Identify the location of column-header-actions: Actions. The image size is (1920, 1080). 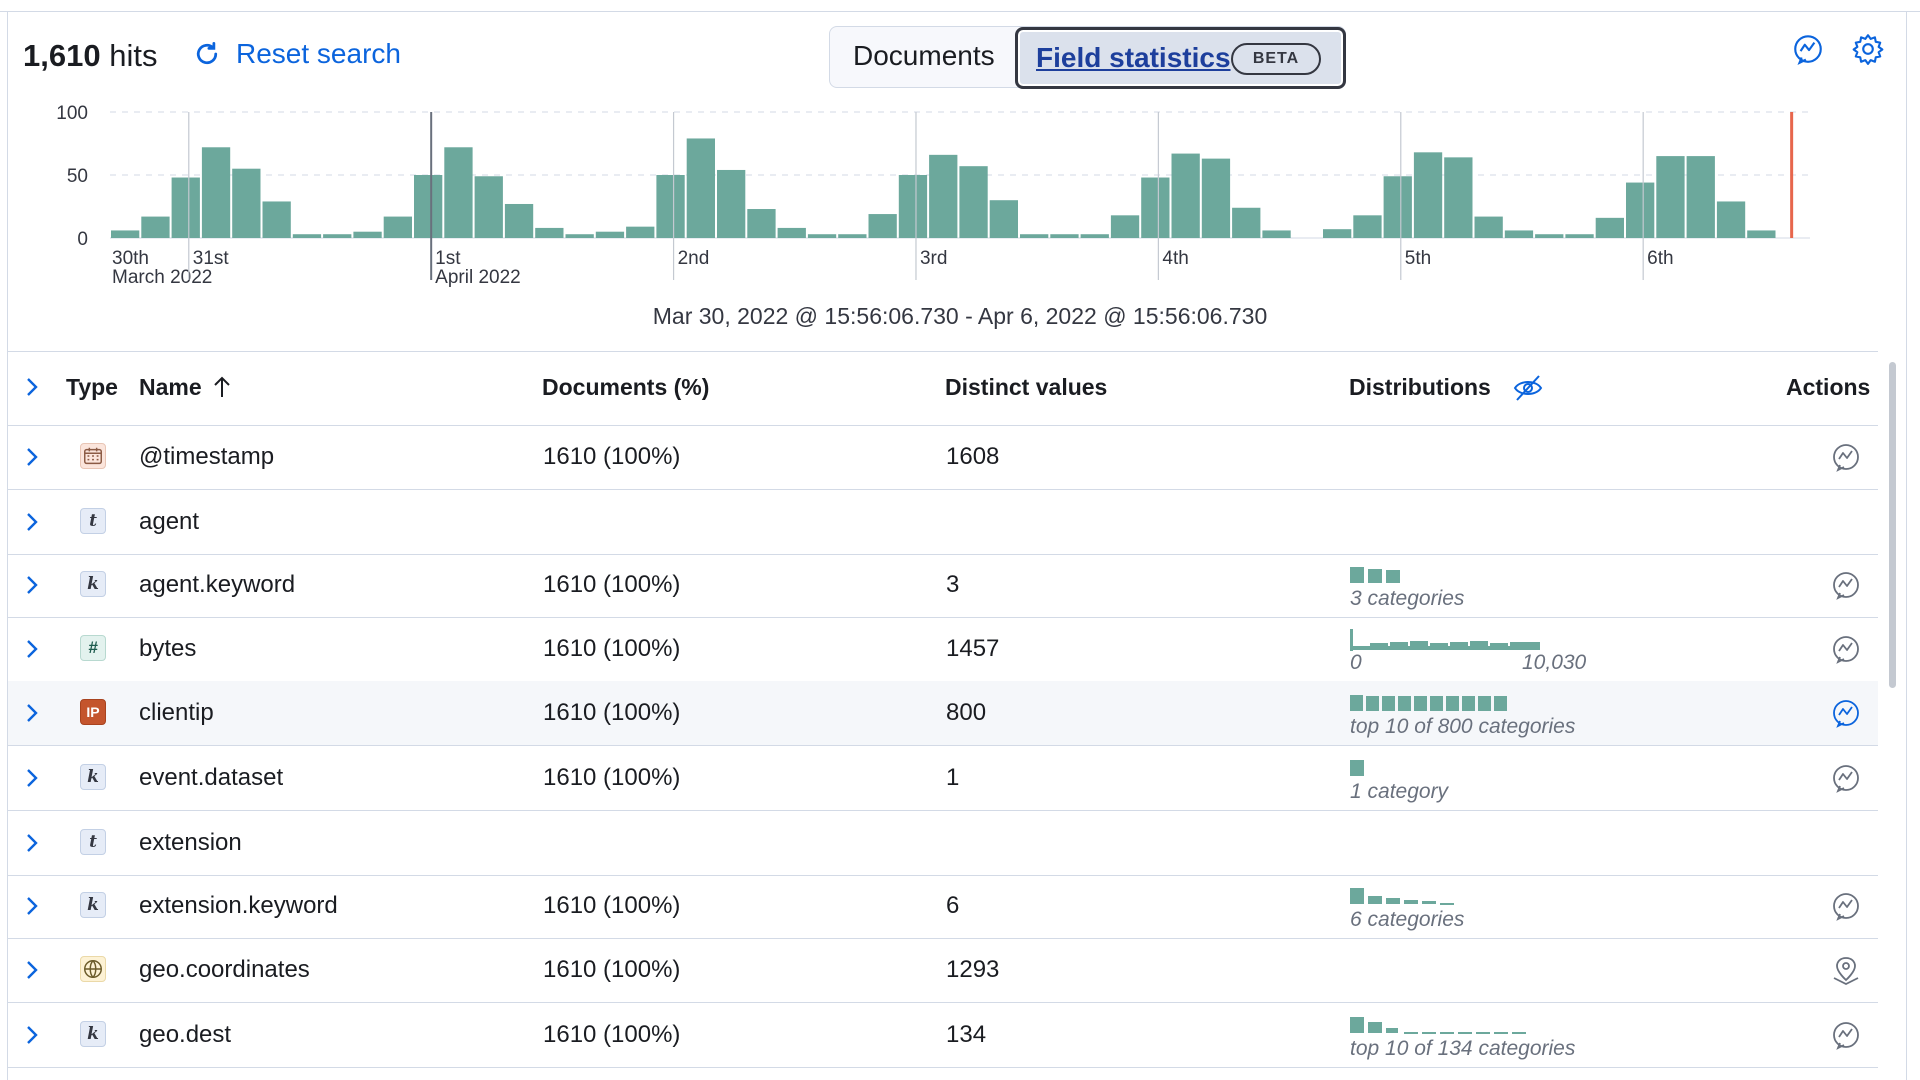
(1828, 387).